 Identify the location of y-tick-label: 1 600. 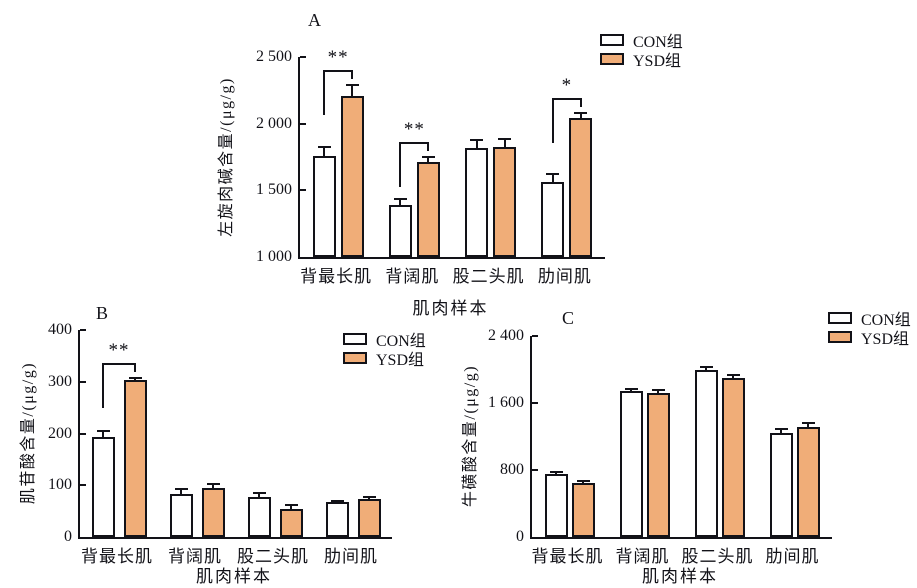
(506, 402).